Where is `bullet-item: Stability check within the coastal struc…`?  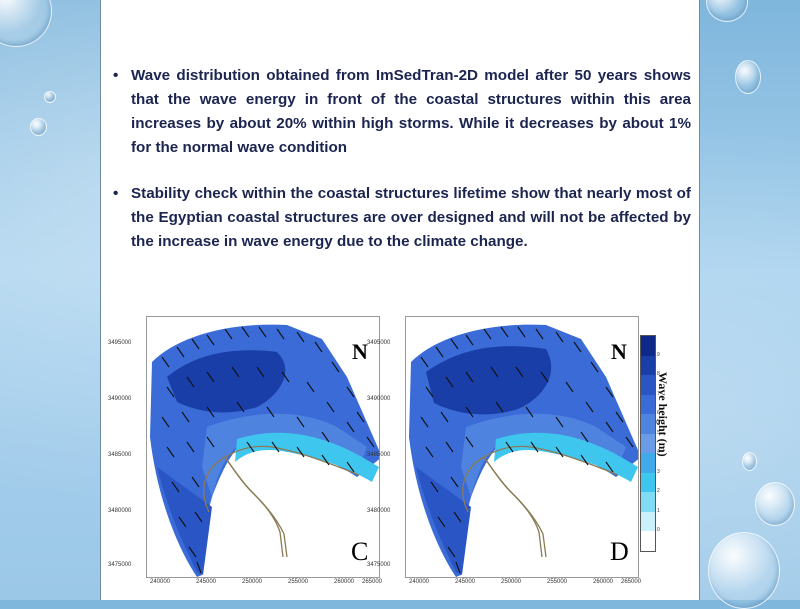
bullet-item: Stability check within the coastal struc… is located at coordinates (401, 218).